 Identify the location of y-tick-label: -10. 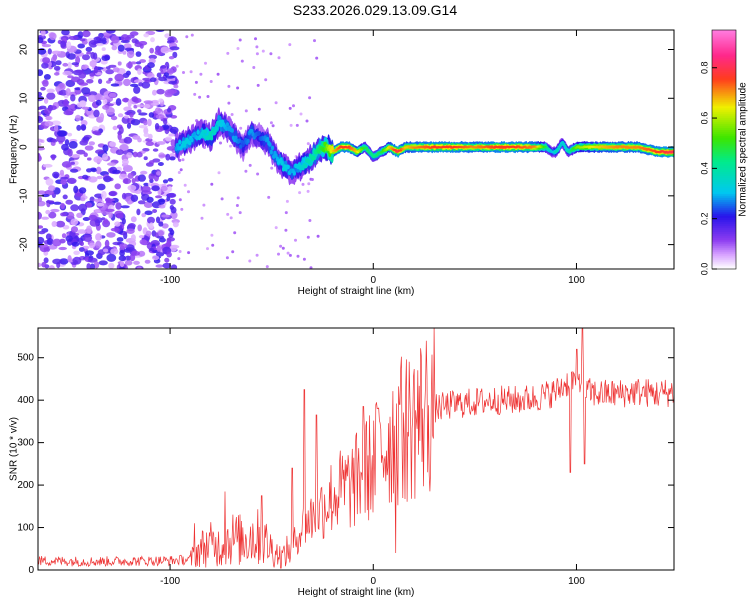
(24, 195).